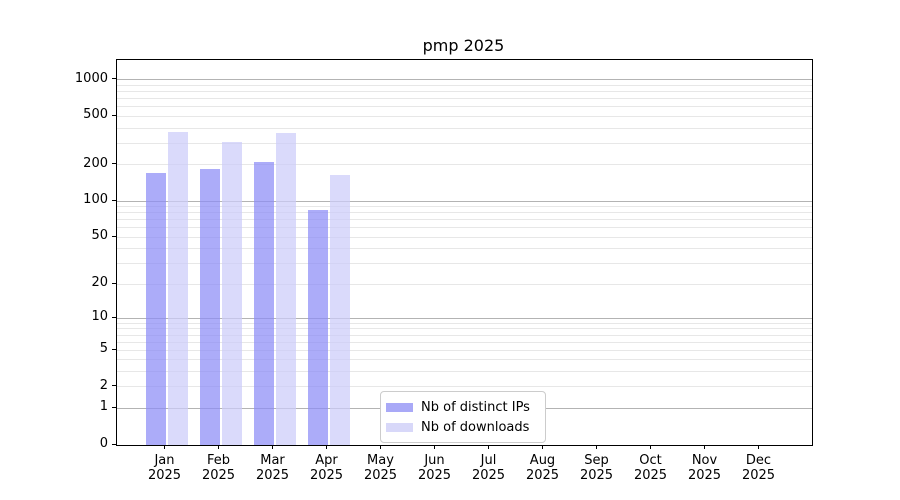 Image resolution: width=900 pixels, height=500 pixels. I want to click on x-axis-label: May 2025, so click(381, 468).